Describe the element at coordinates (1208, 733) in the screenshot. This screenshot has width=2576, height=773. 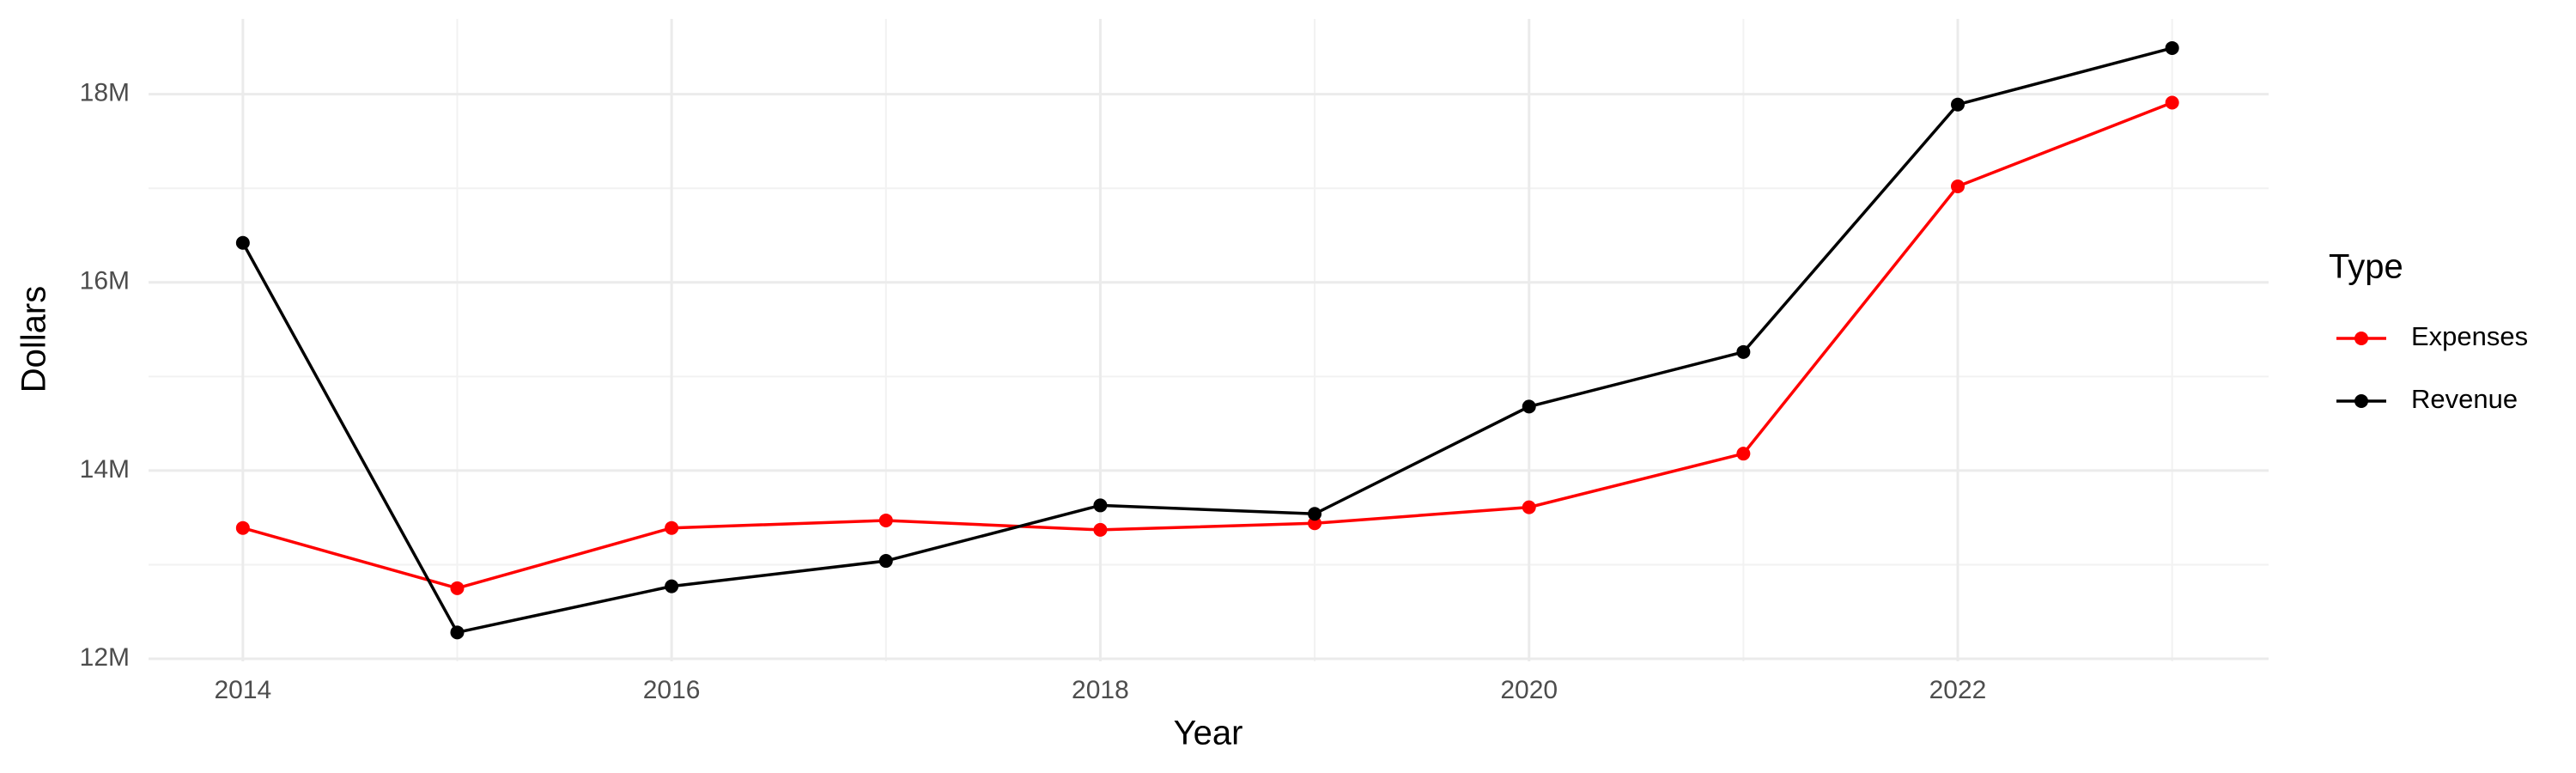
I see `x-axis-title: Year` at that location.